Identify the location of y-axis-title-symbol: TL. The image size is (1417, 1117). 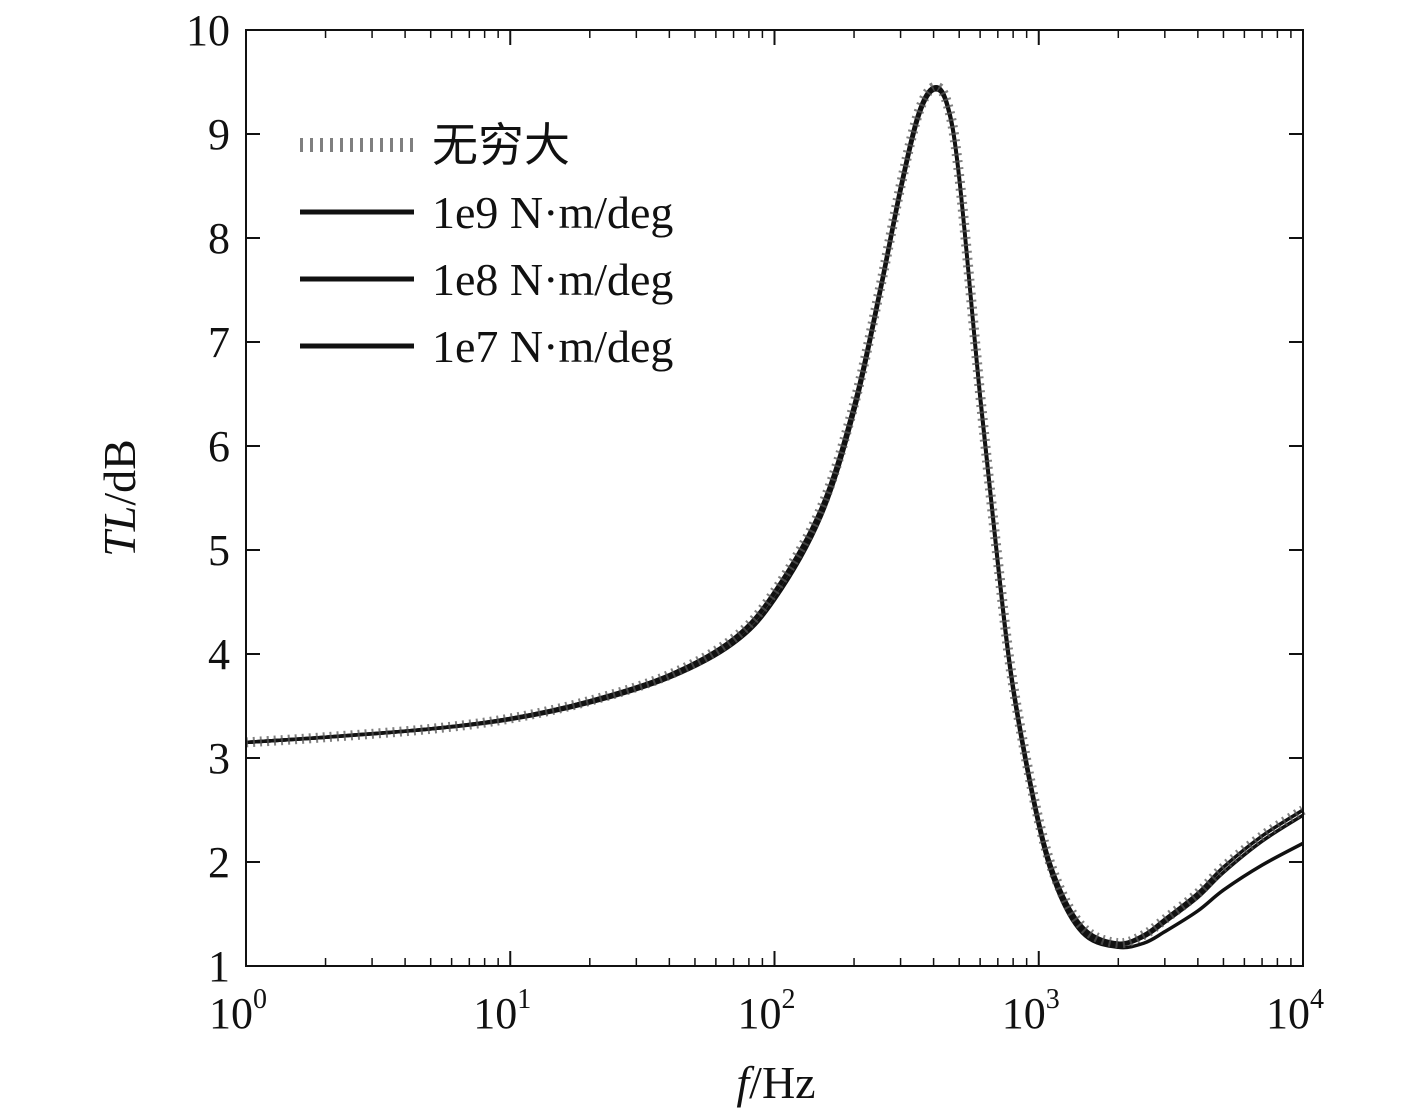
(119, 531).